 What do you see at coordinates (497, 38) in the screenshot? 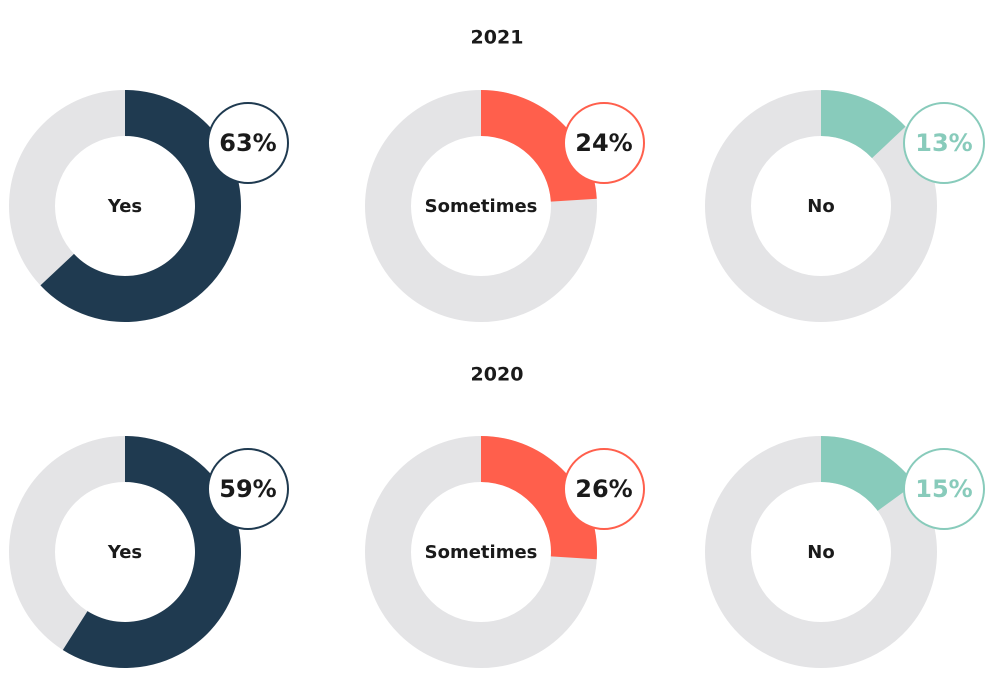
I see `chart-title: 2021` at bounding box center [497, 38].